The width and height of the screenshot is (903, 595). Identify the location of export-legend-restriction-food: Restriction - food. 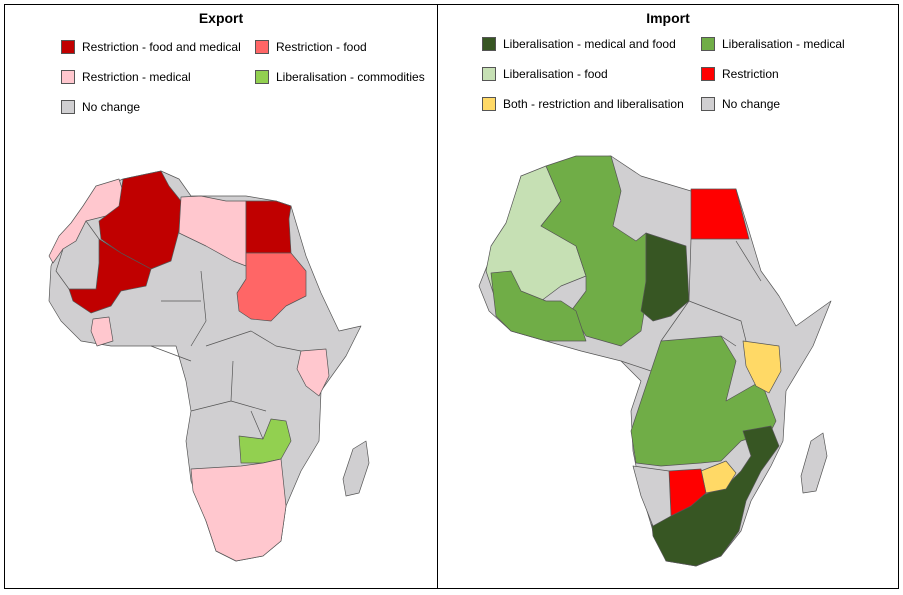
(311, 47).